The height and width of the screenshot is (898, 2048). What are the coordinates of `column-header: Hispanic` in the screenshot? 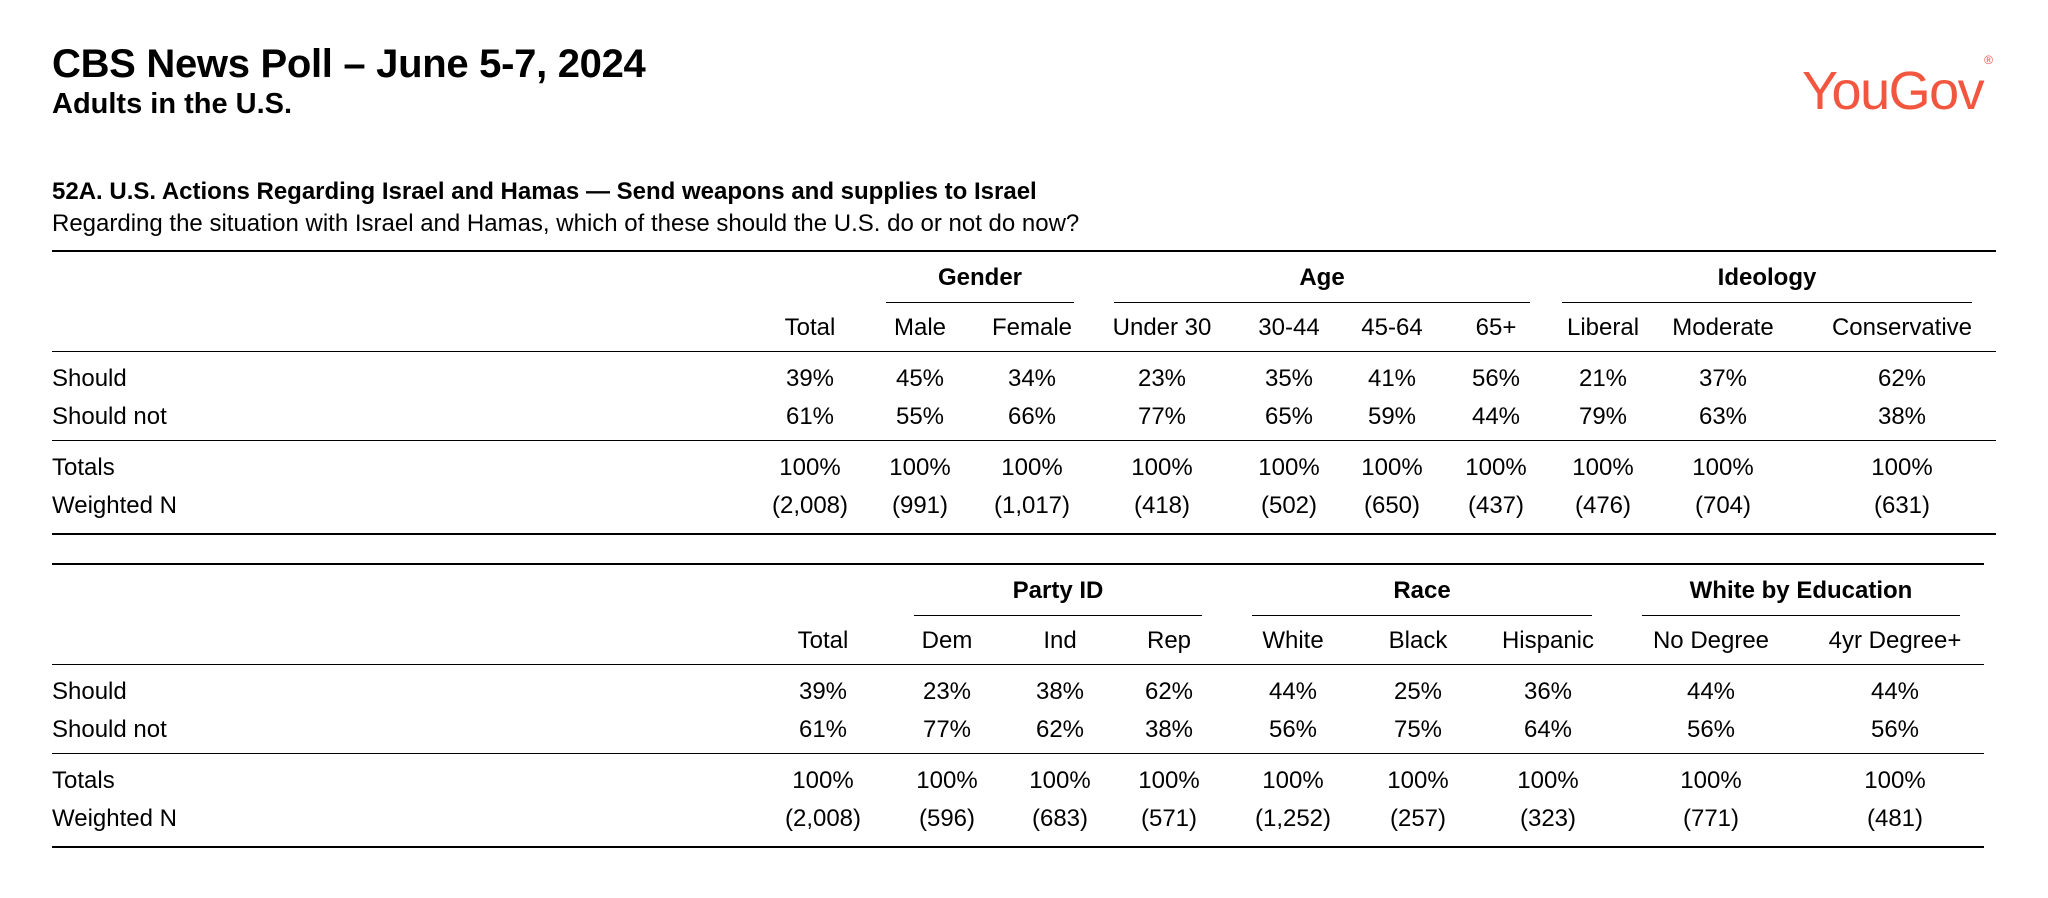 It's located at (1548, 640).